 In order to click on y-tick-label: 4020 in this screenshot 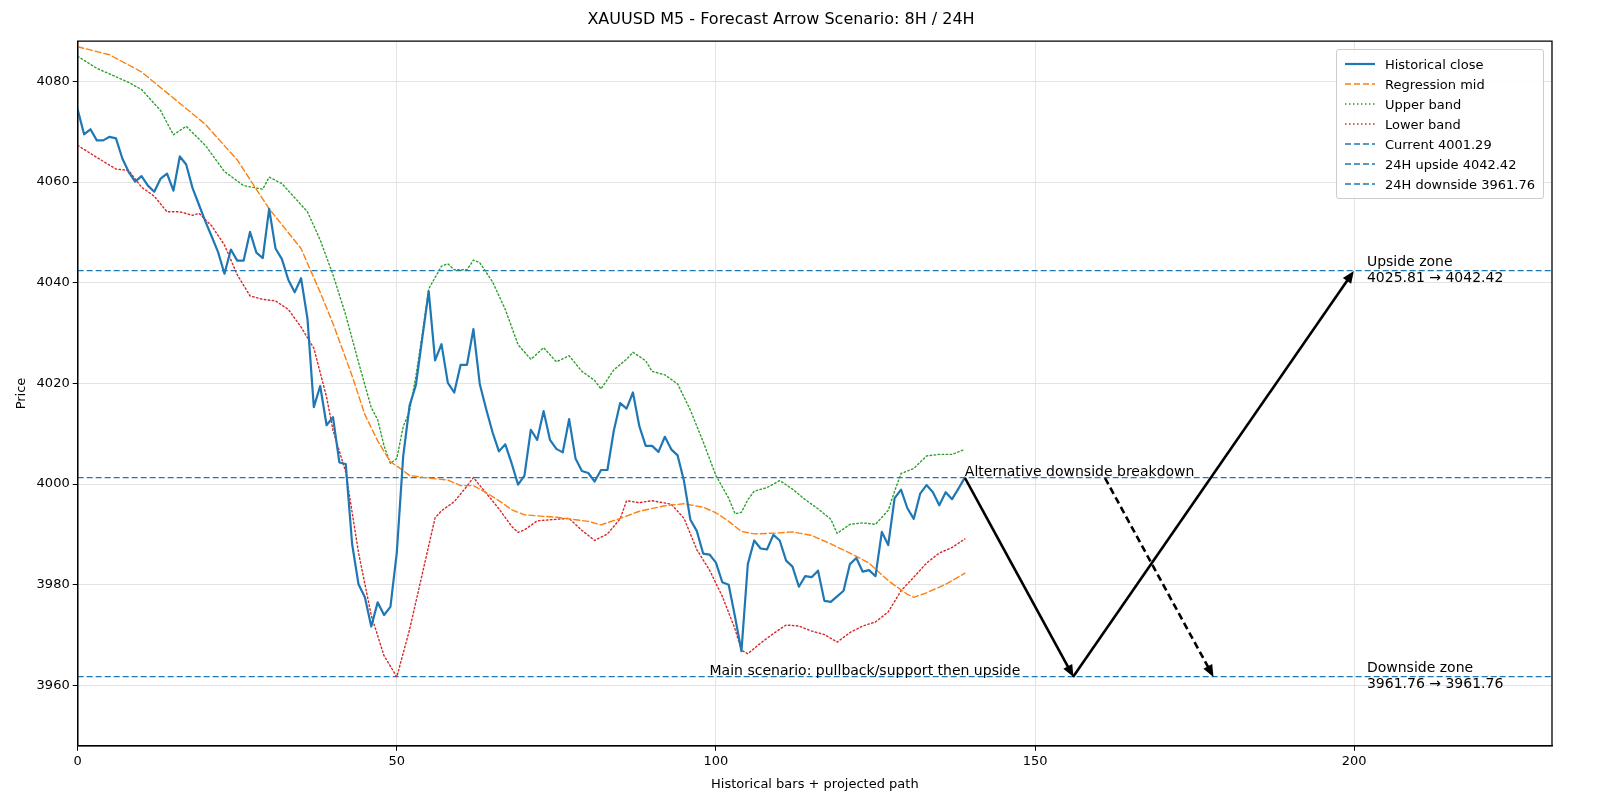, I will do `click(53, 382)`.